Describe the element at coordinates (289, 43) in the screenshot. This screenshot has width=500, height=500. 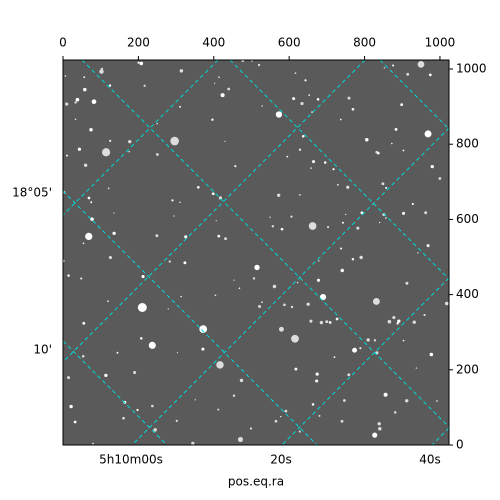
I see `x-tick-label: 600` at that location.